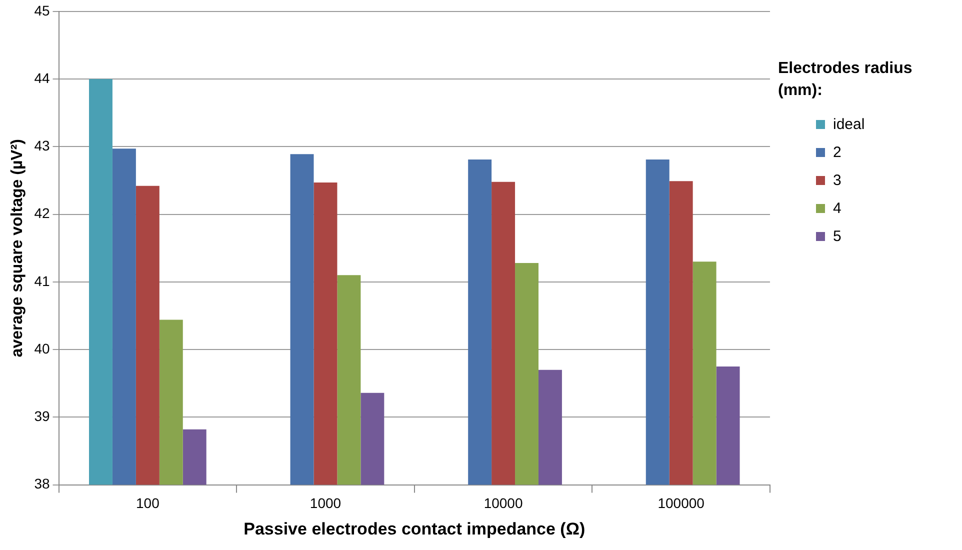  What do you see at coordinates (42, 416) in the screenshot?
I see `y-tick-label: 39` at bounding box center [42, 416].